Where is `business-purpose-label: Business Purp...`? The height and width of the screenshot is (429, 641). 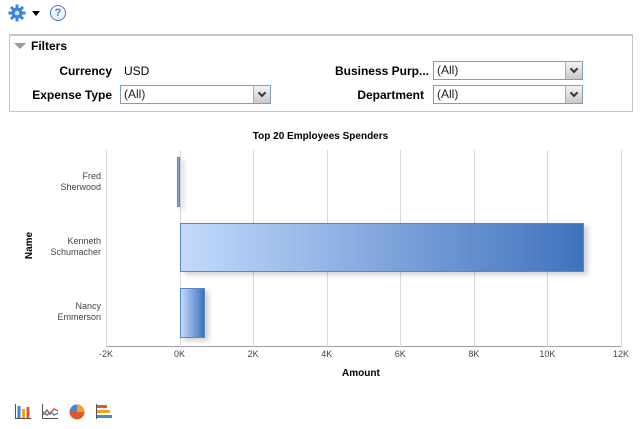
business-purpose-label: Business Purp... is located at coordinates (381, 71).